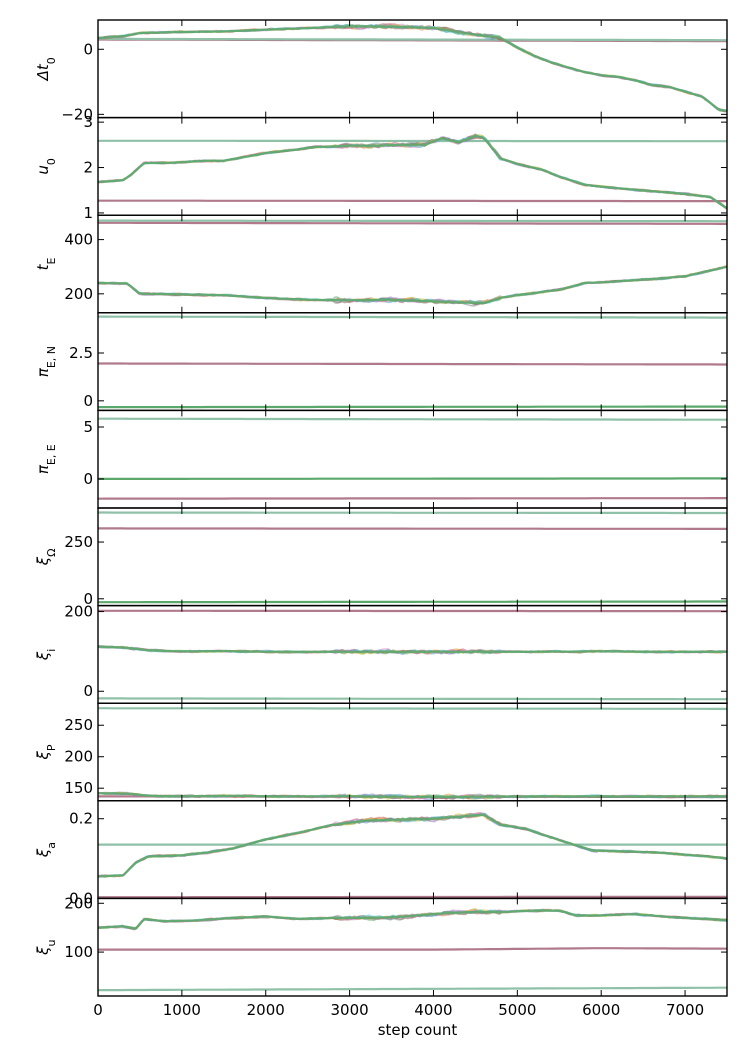 This screenshot has width=750, height=1050. Describe the element at coordinates (88, 49) in the screenshot. I see `panel-0-ytick-label-1: 0` at that location.